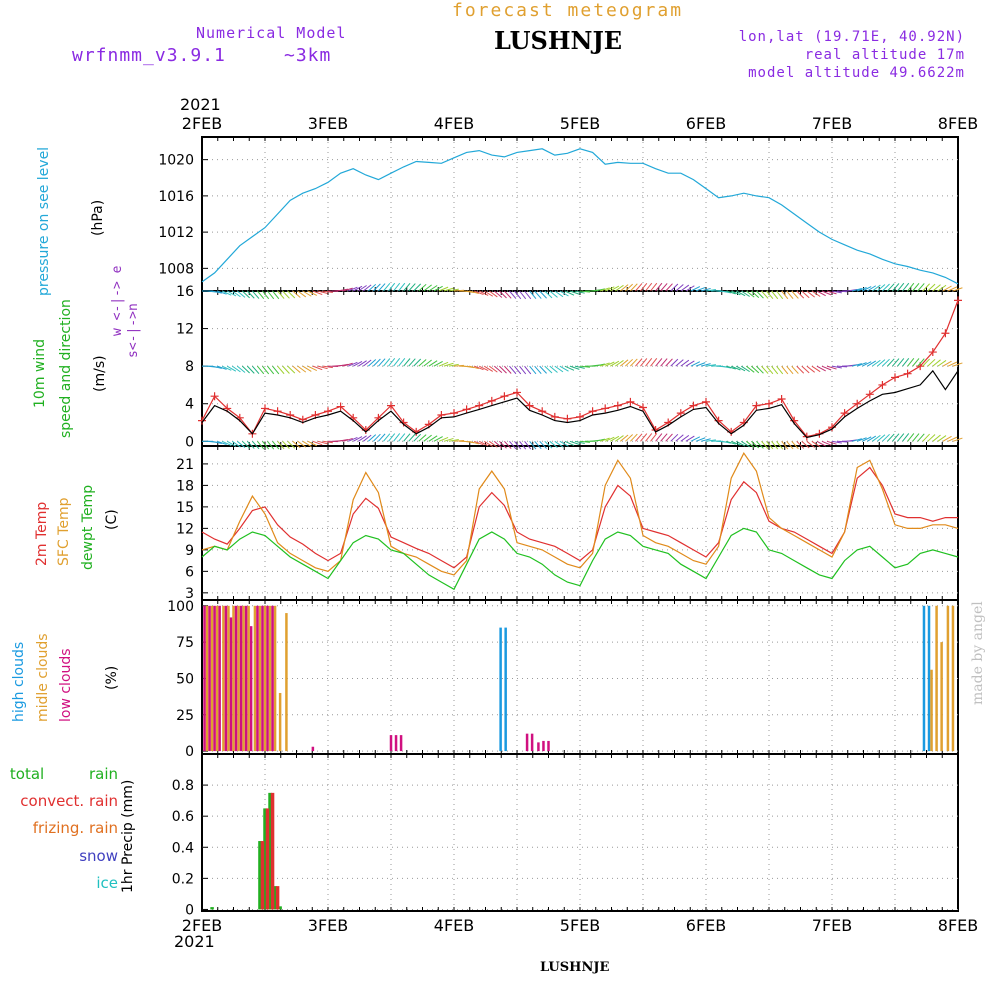 The image size is (1000, 1000). Describe the element at coordinates (185, 643) in the screenshot. I see `clouds-ytick-label: 75` at that location.